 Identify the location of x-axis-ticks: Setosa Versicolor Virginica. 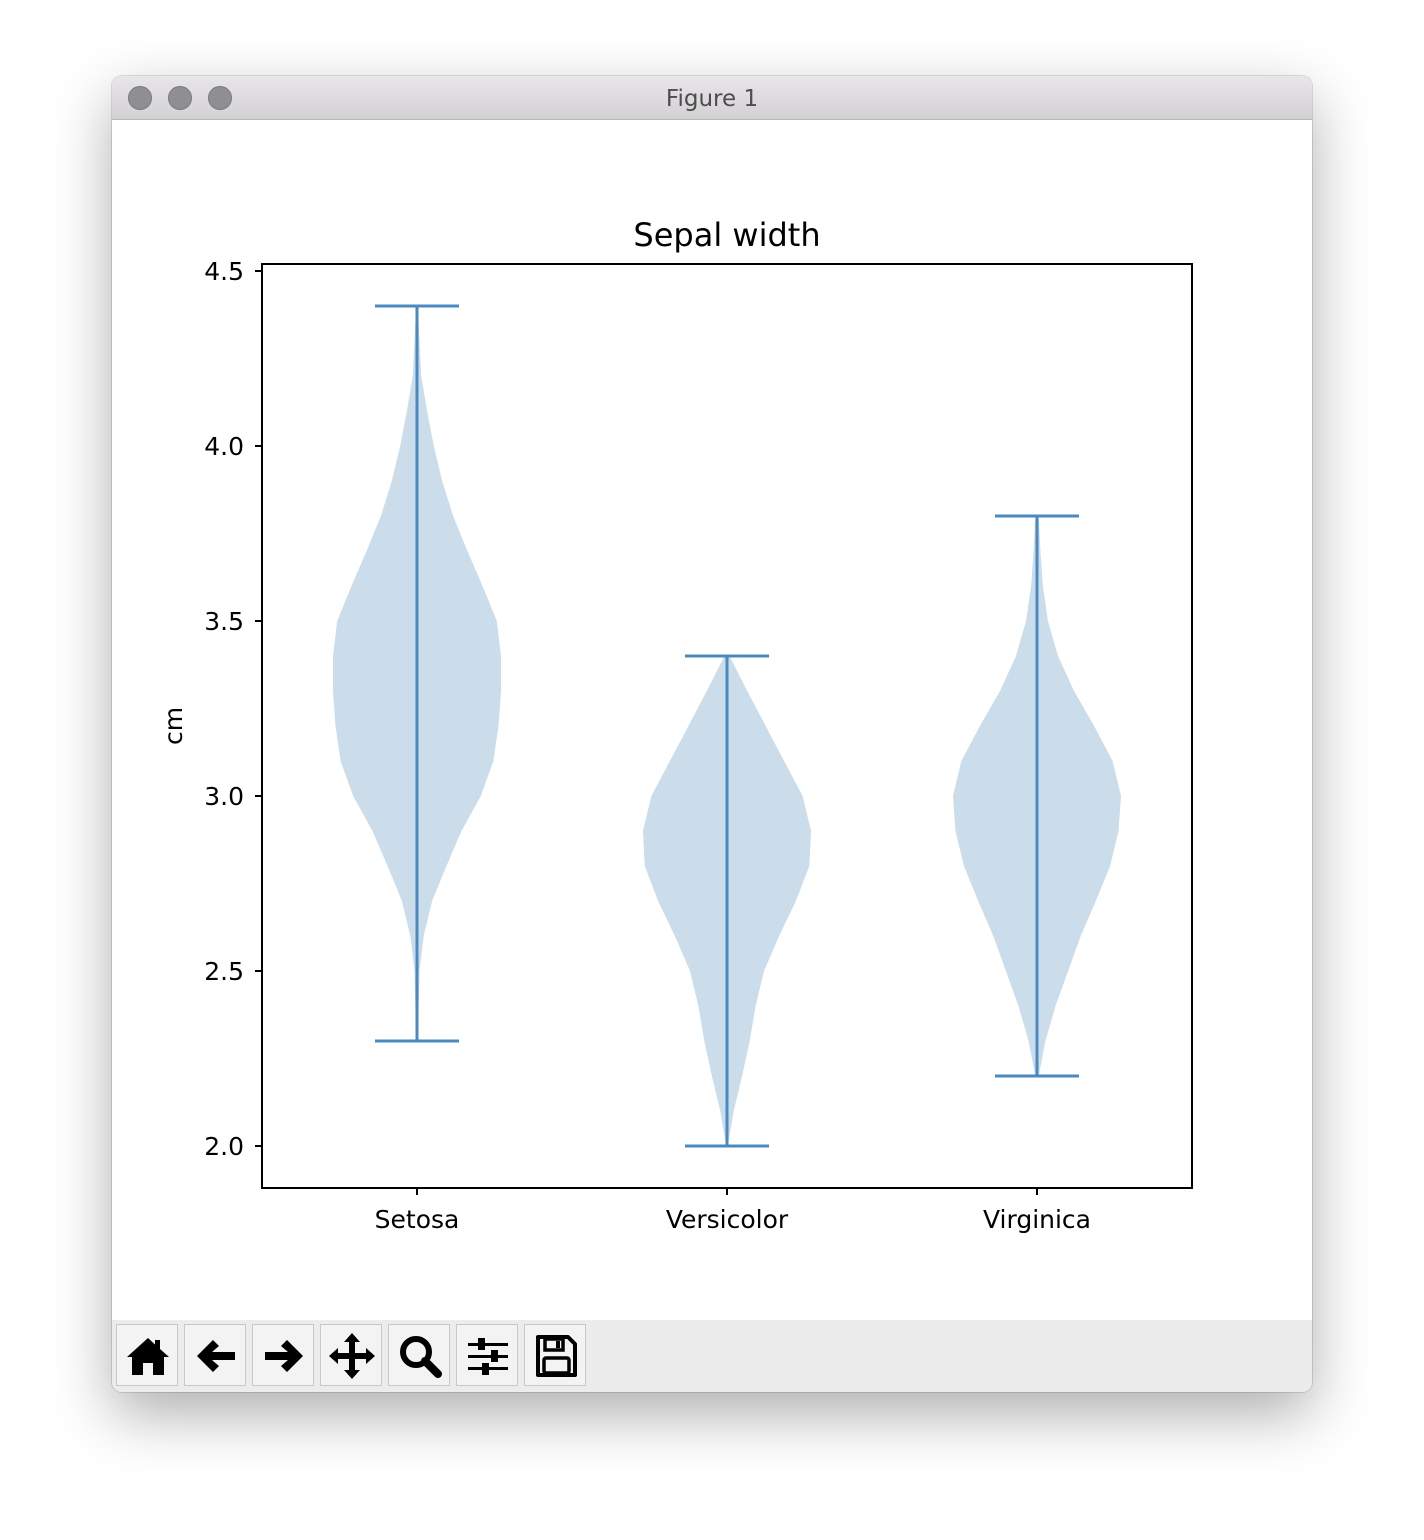
(733, 1211).